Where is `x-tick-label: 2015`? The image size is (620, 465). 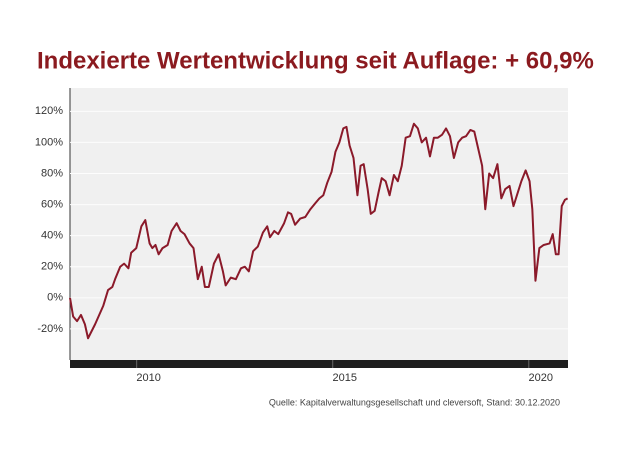 x-tick-label: 2015 is located at coordinates (344, 378).